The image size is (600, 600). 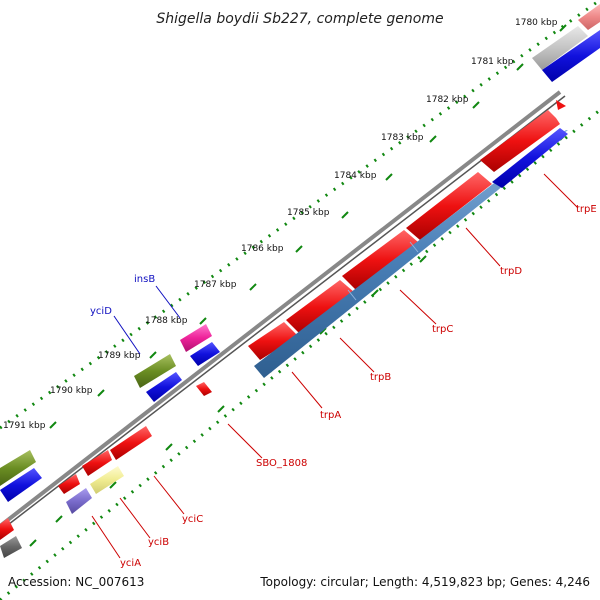 I want to click on gene-label-trpE: trpE, so click(x=586, y=209).